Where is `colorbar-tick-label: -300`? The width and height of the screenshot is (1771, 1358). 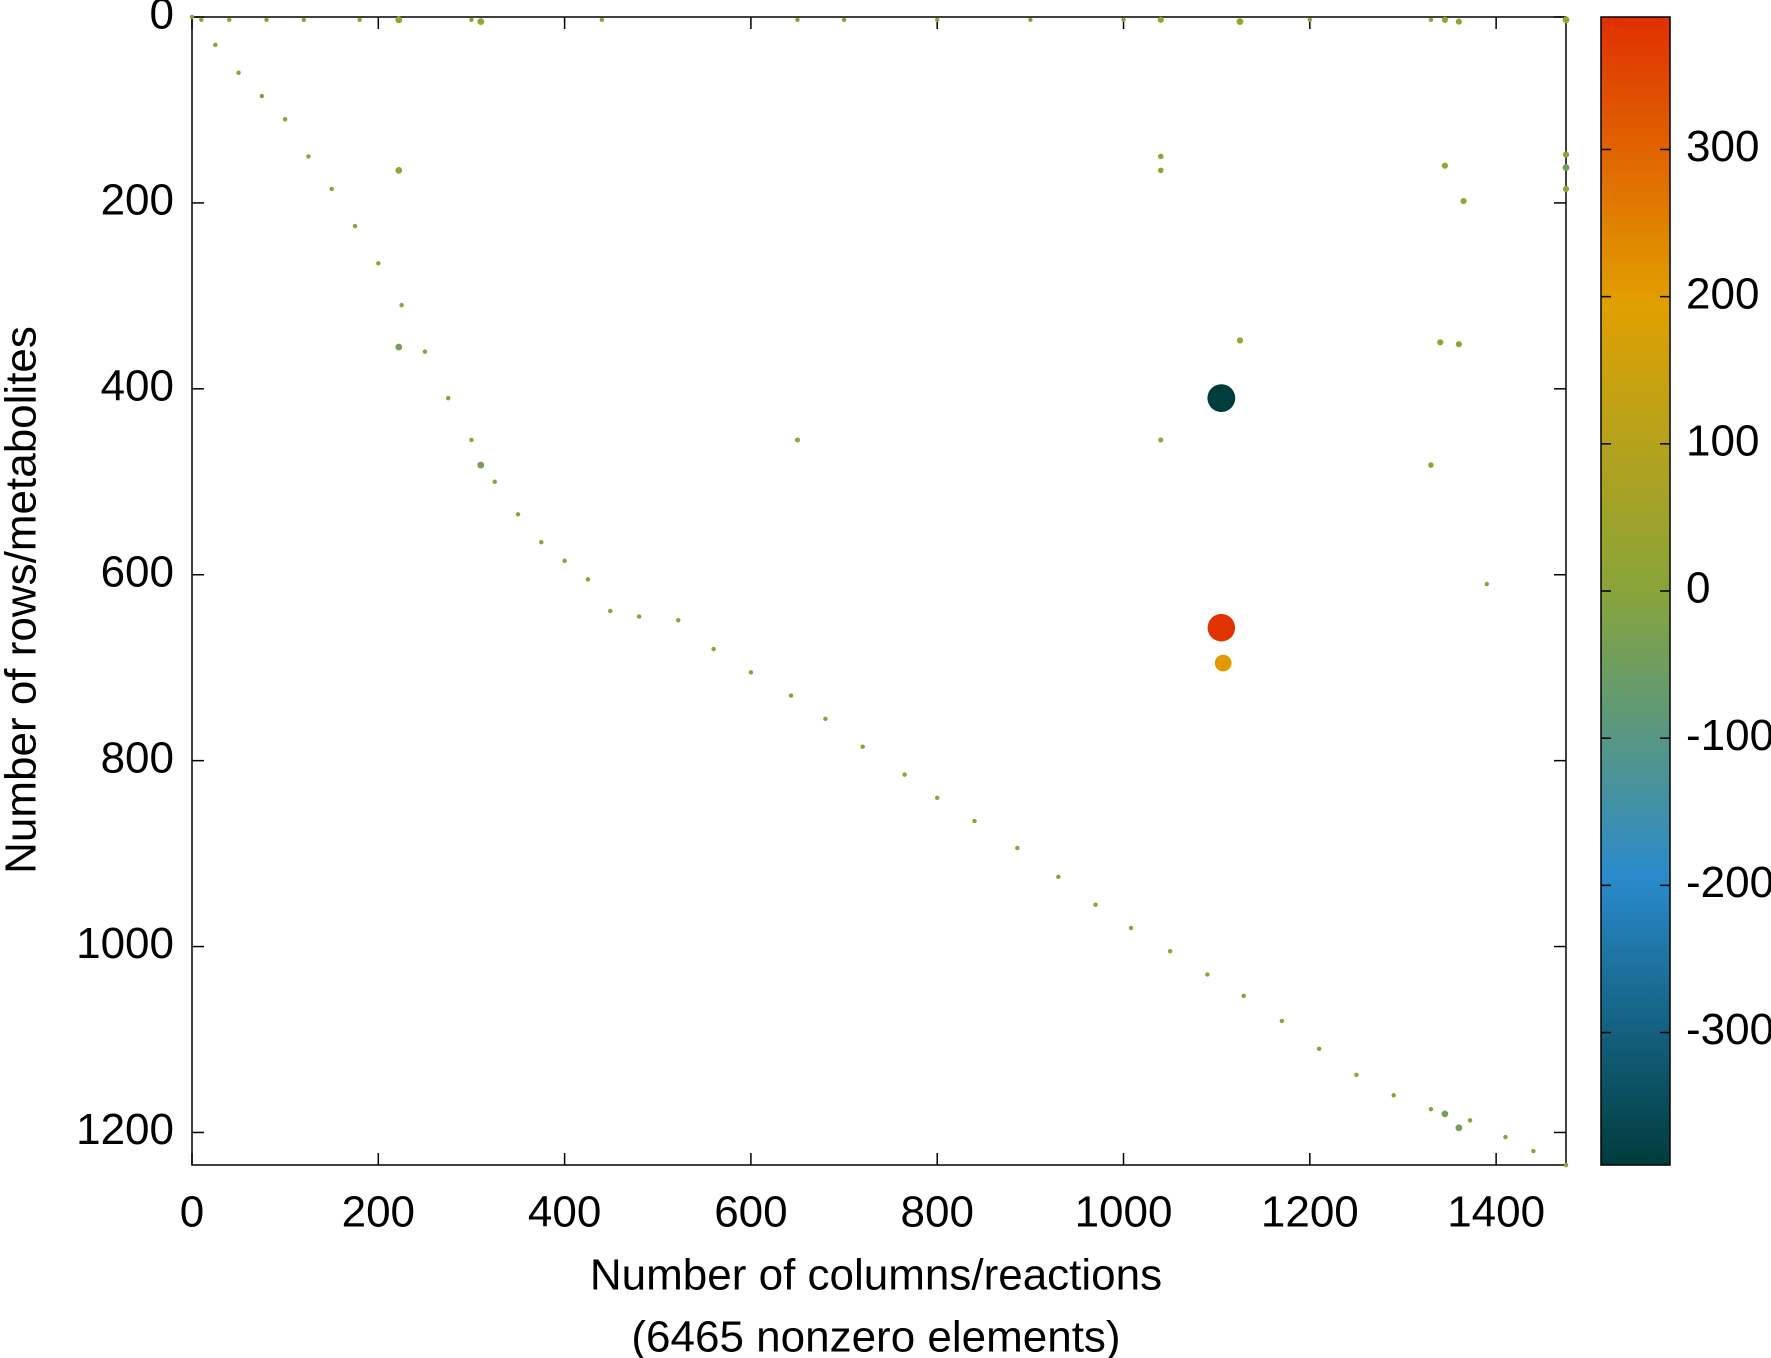
colorbar-tick-label: -300 is located at coordinates (1728, 1029).